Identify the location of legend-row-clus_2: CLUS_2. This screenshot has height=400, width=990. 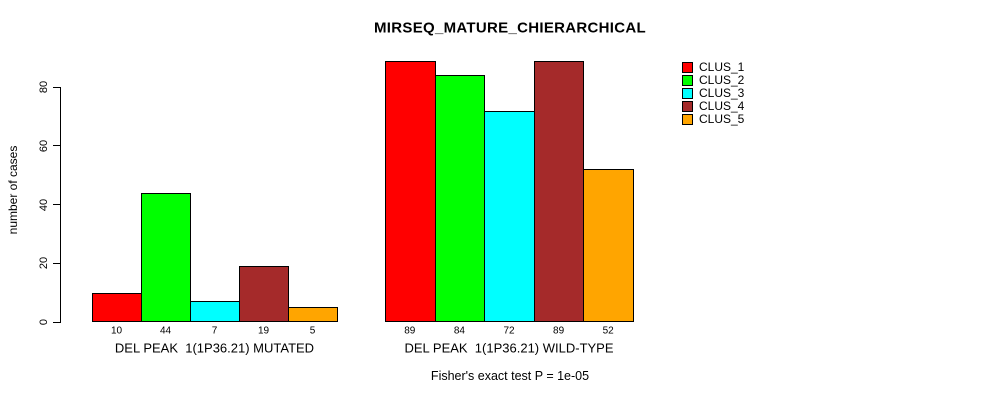
(713, 80).